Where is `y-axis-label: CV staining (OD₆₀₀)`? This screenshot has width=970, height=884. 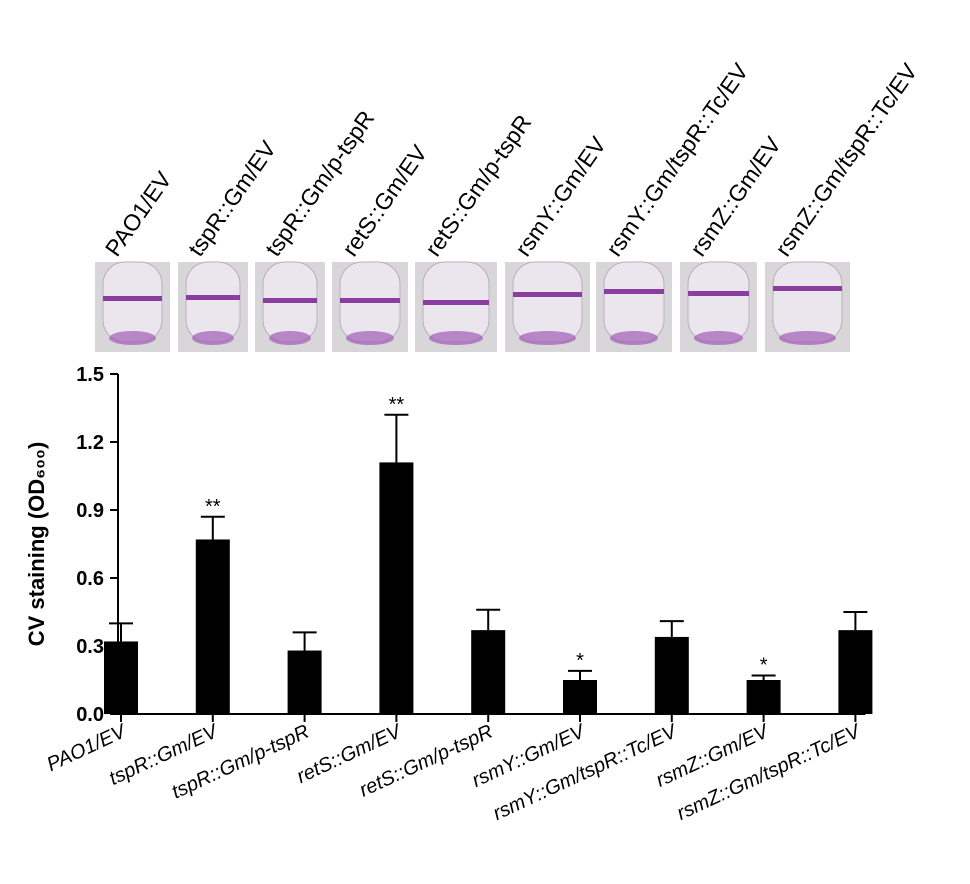 y-axis-label: CV staining (OD₆₀₀) is located at coordinates (36, 544).